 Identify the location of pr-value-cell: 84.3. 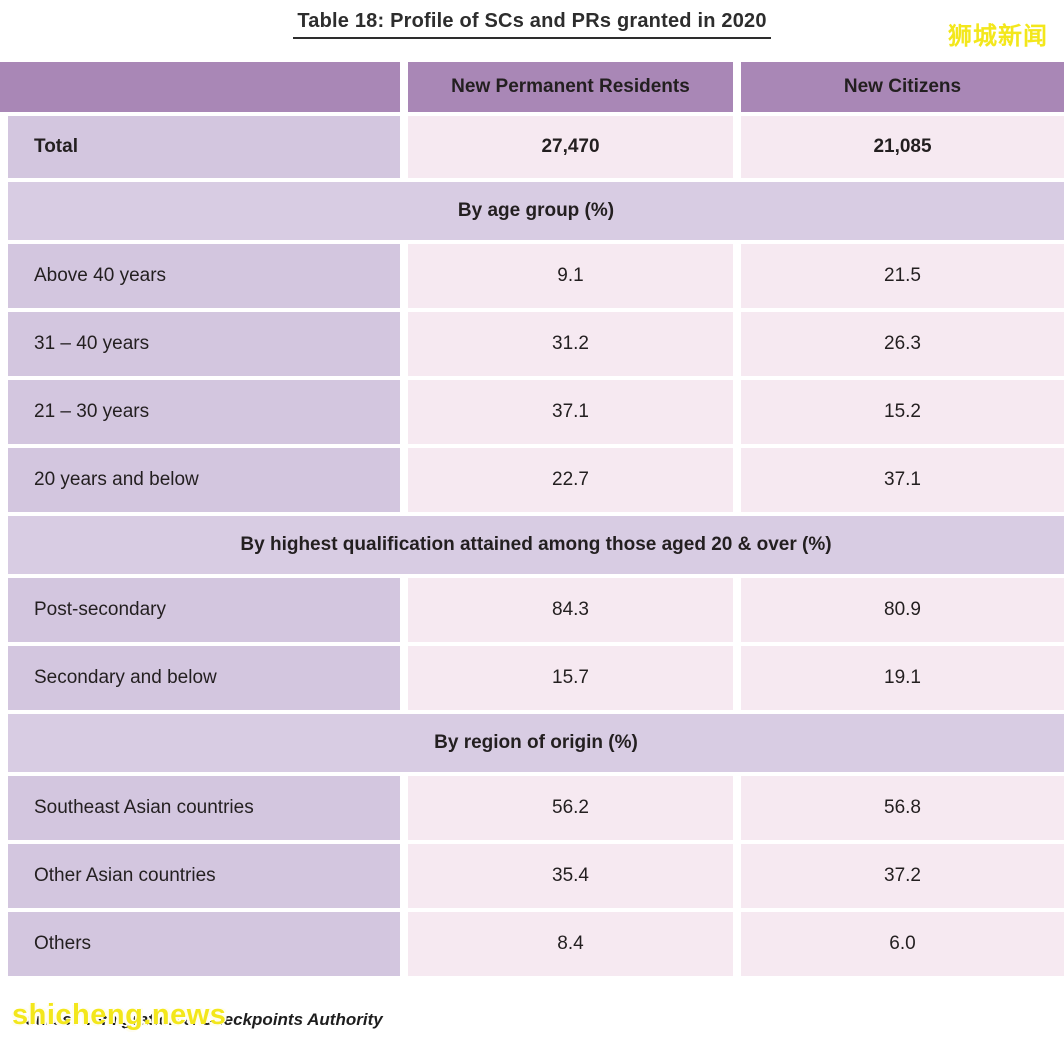
(570, 610).